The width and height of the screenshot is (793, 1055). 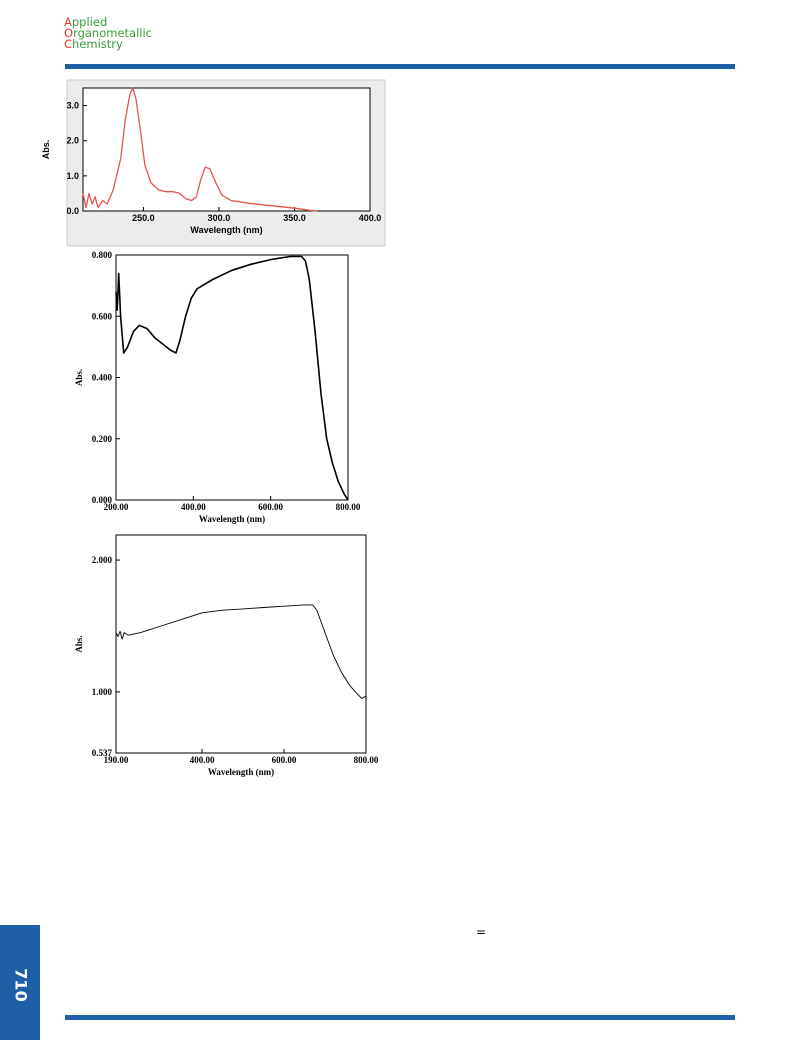 I want to click on journal-line: Applied, so click(x=86, y=22).